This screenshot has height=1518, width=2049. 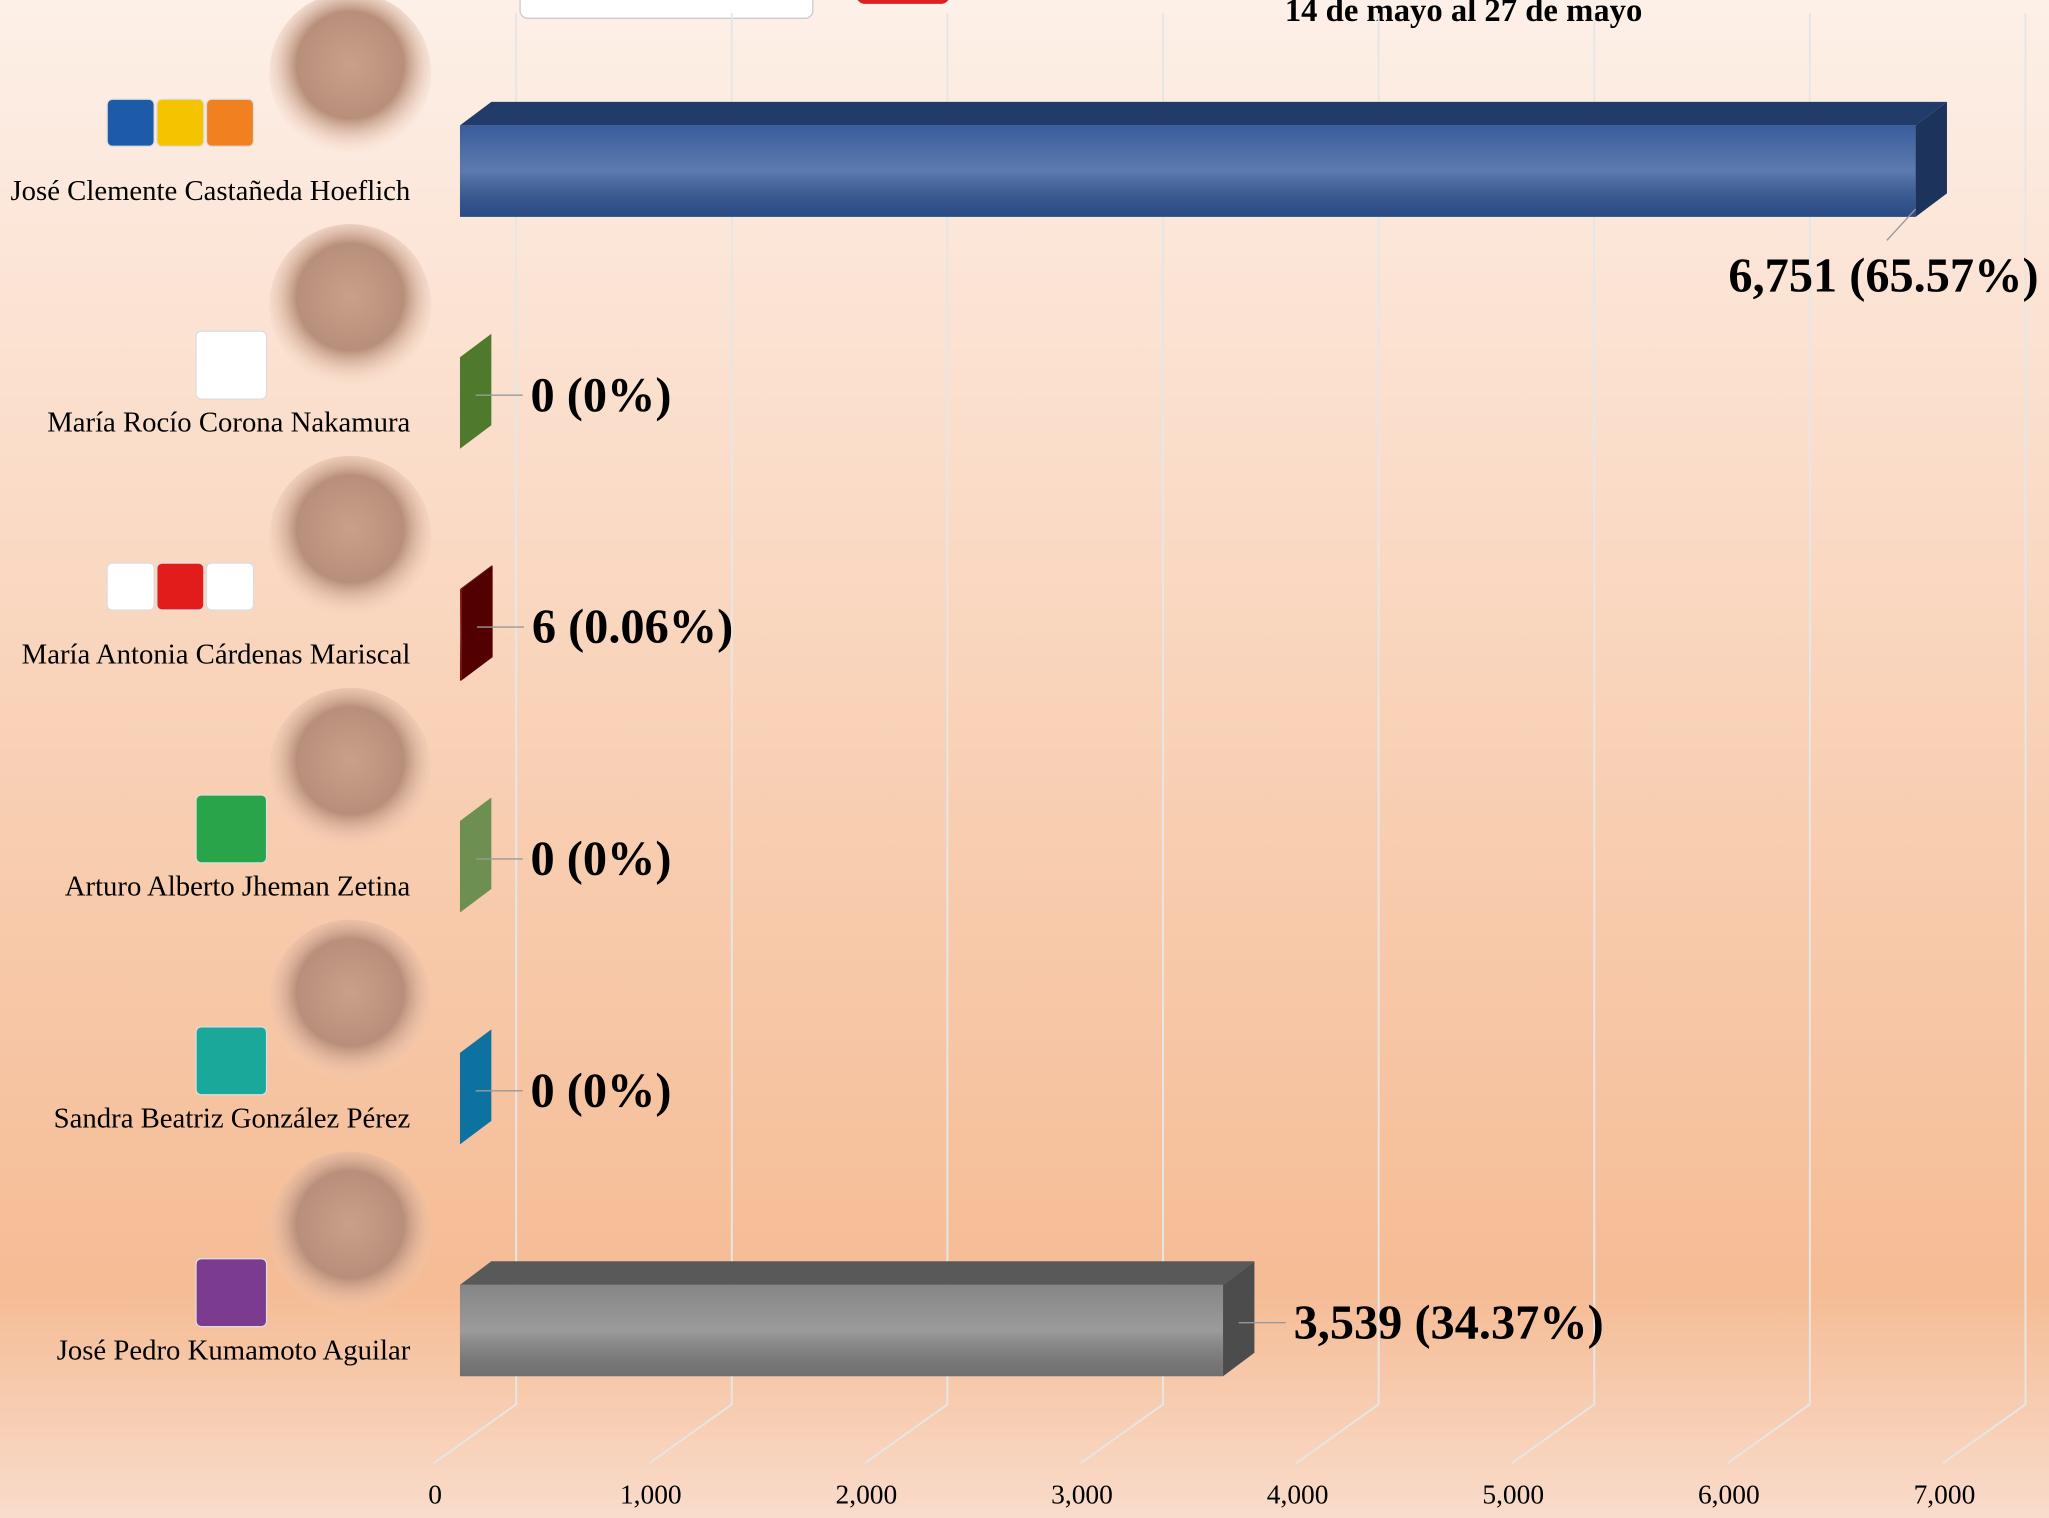 What do you see at coordinates (1883, 275) in the screenshot?
I see `value-label: 6,751 (65.57%)` at bounding box center [1883, 275].